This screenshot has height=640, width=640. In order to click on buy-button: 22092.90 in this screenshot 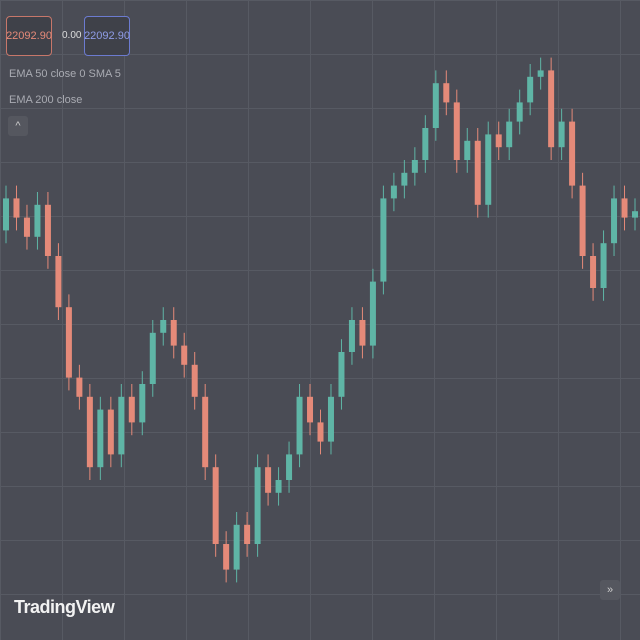, I will do `click(107, 36)`.